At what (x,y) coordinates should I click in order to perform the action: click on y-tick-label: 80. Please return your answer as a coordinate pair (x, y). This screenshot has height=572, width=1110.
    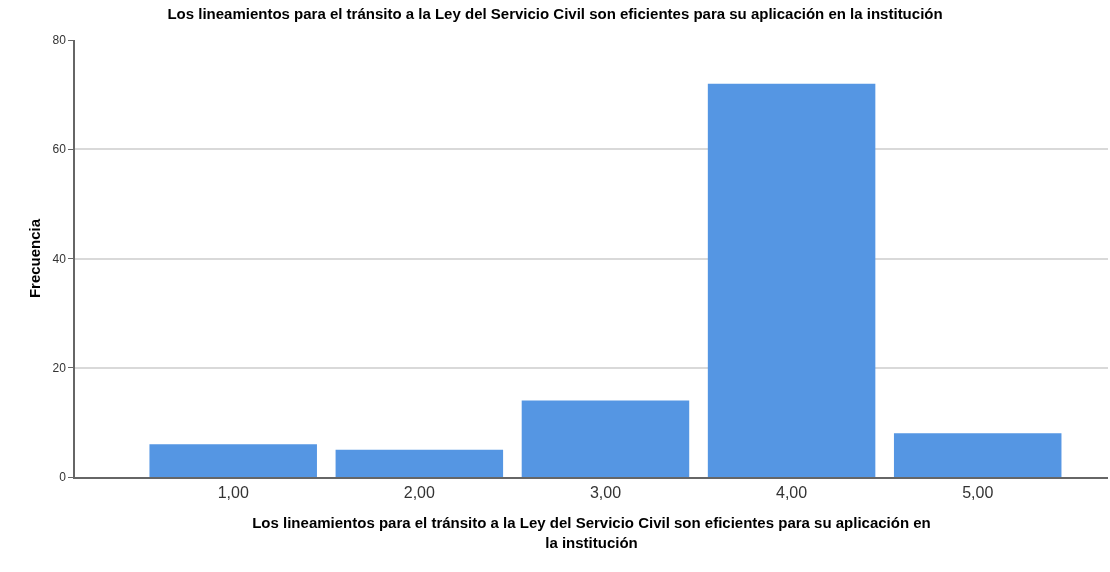
    Looking at the image, I should click on (59, 40).